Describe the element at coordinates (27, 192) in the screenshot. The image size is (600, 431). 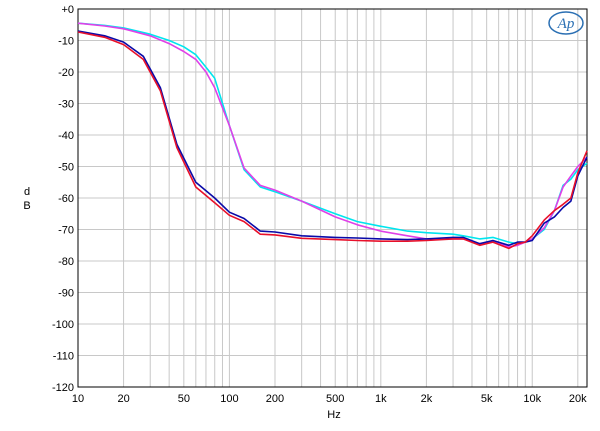
I see `y-axis-title-char-1: d` at that location.